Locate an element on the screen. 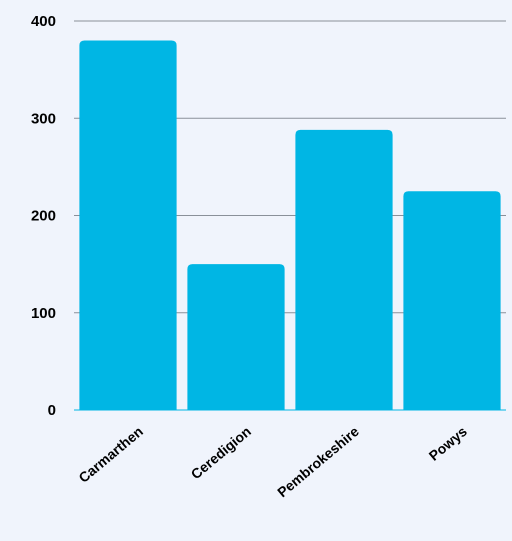 Image resolution: width=512 pixels, height=541 pixels. bar-powys is located at coordinates (452, 300).